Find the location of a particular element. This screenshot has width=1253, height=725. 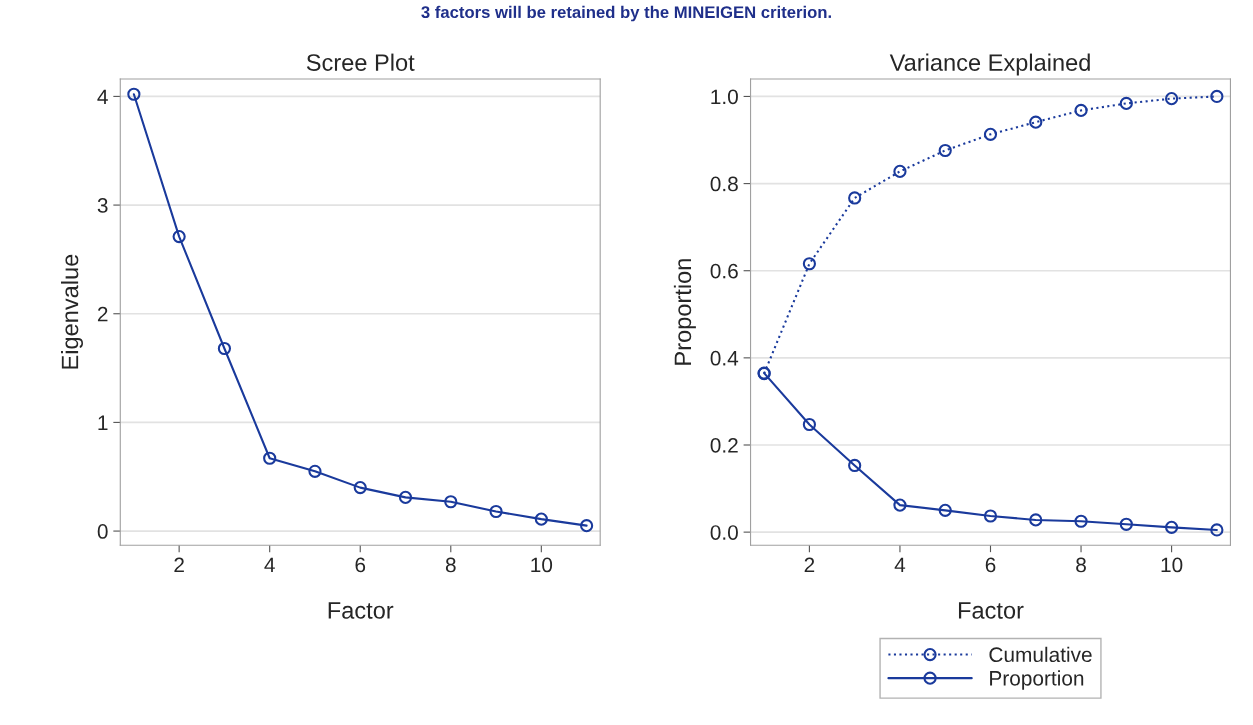

y-tick-label: 1 is located at coordinates (103, 422).